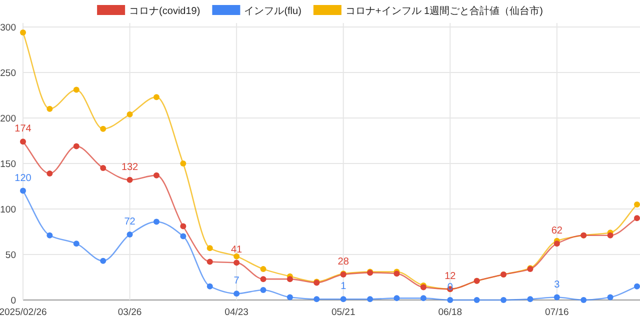 Image resolution: width=640 pixels, height=320 pixels. What do you see at coordinates (13, 301) in the screenshot?
I see `y-tick-label: 0` at bounding box center [13, 301].